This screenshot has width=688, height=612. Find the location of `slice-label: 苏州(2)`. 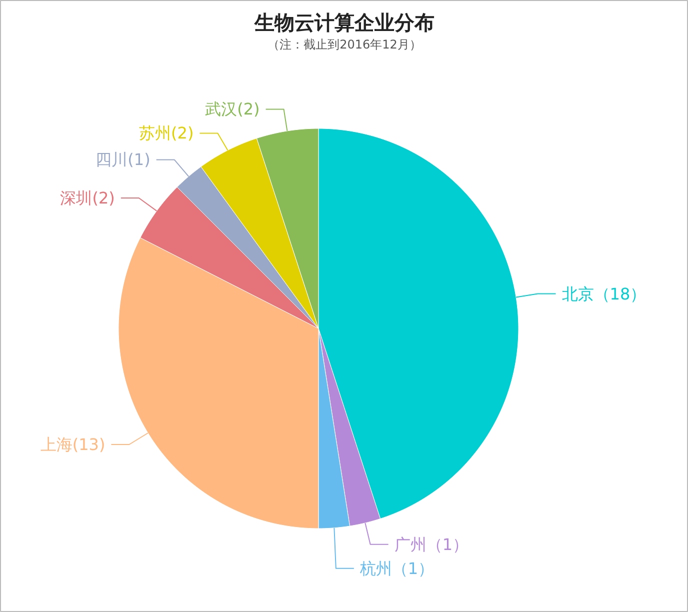

slice-label: 苏州(2) is located at coordinates (166, 133).